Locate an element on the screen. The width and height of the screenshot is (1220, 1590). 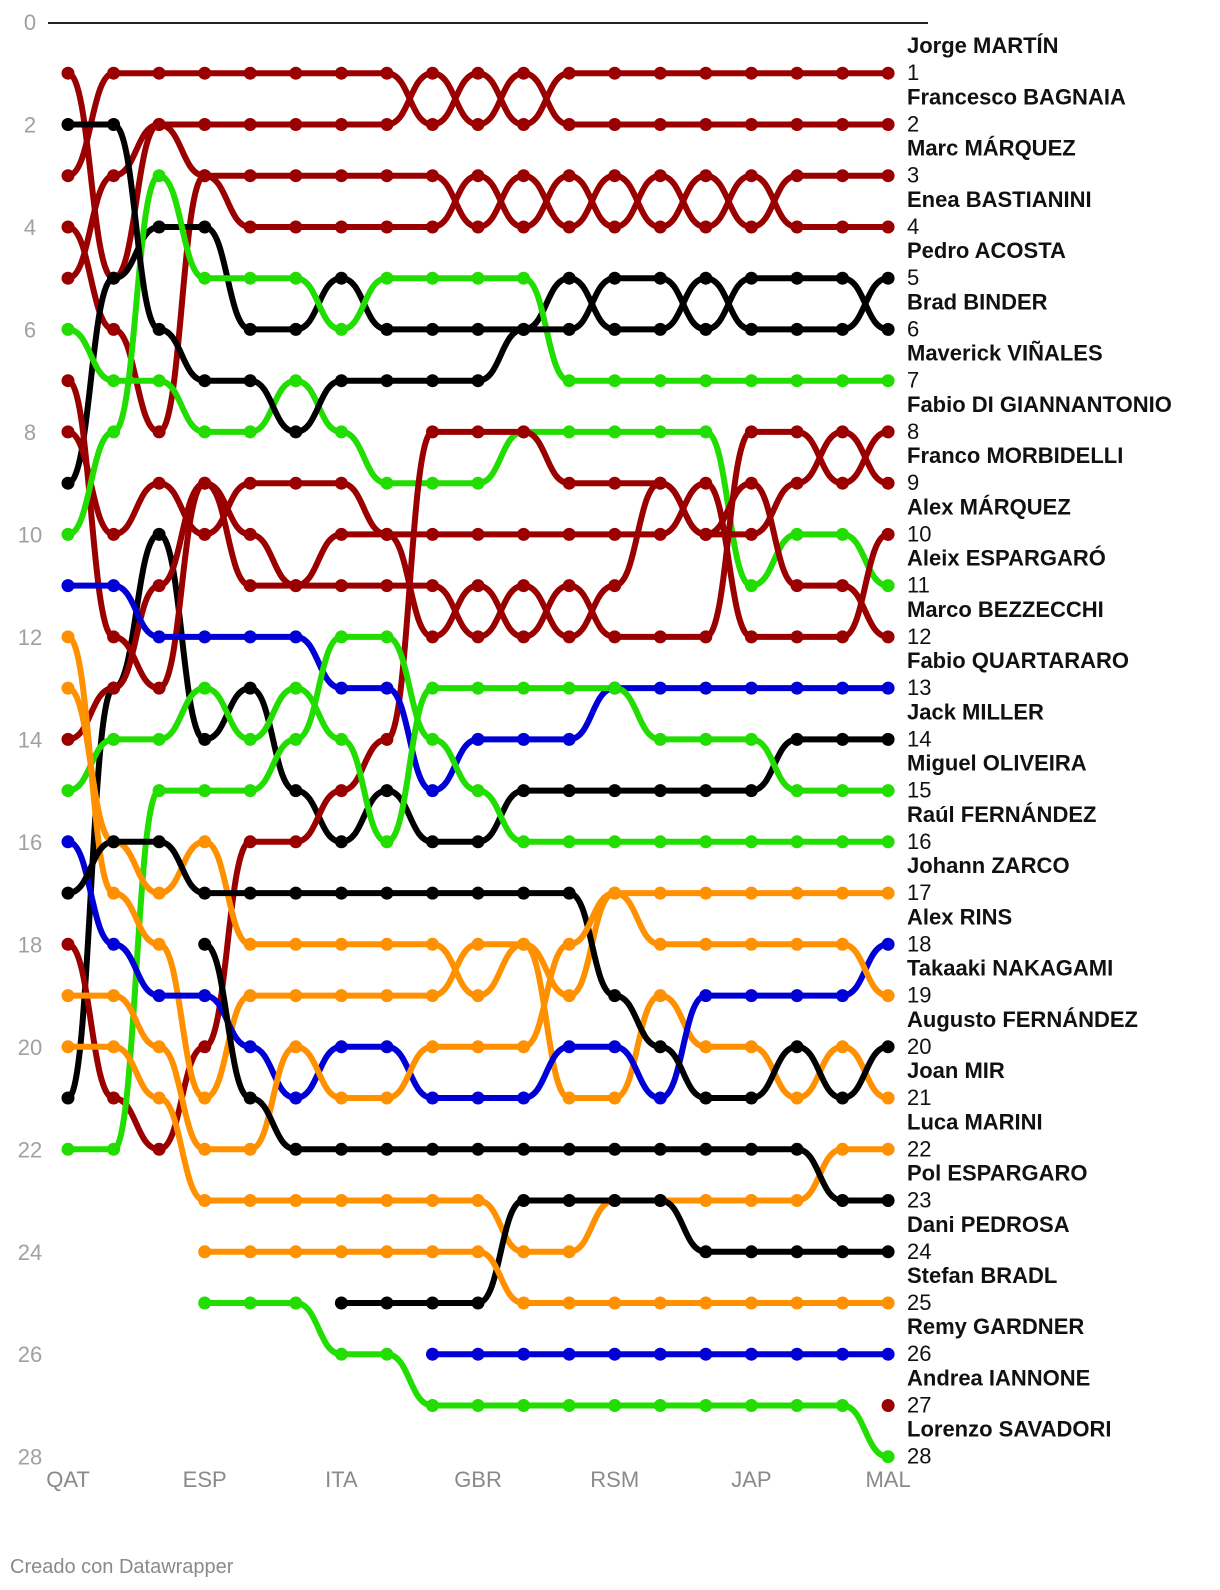
x-tick-label: ITA is located at coordinates (341, 1479).